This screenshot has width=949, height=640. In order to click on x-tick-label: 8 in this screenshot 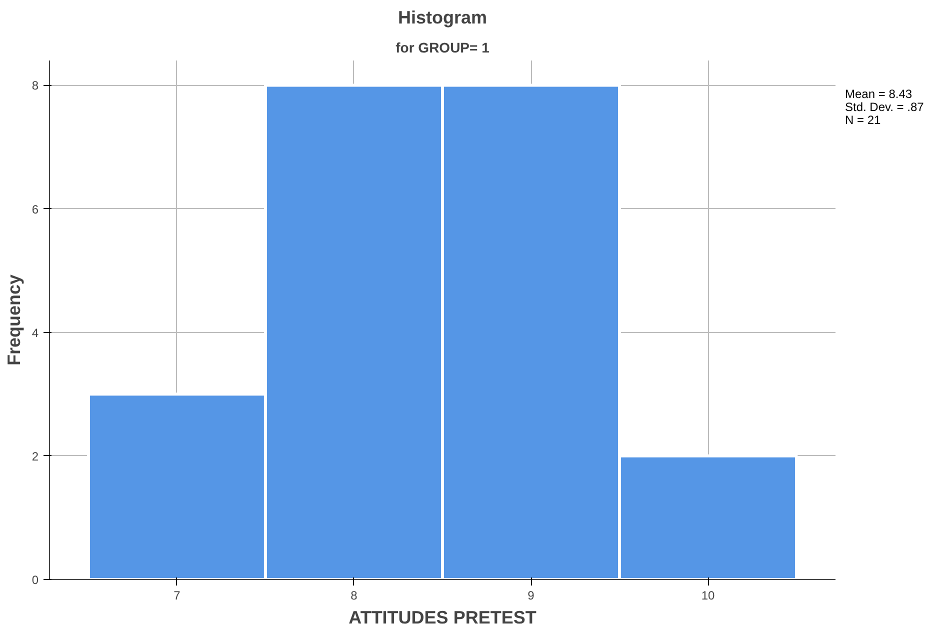, I will do `click(354, 595)`.